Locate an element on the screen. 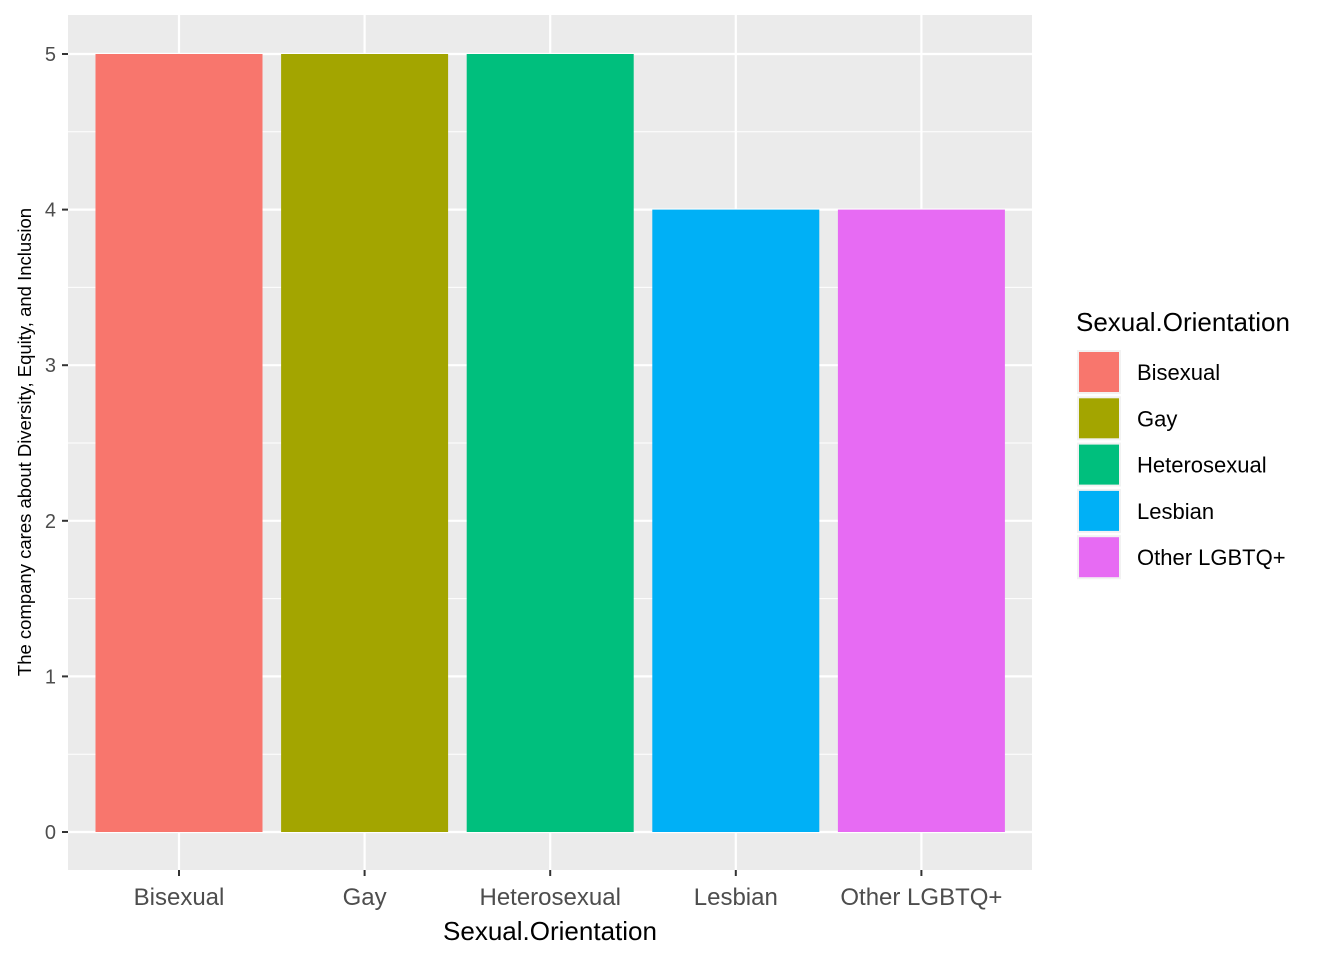  bar-other-lgbtq- is located at coordinates (921, 521).